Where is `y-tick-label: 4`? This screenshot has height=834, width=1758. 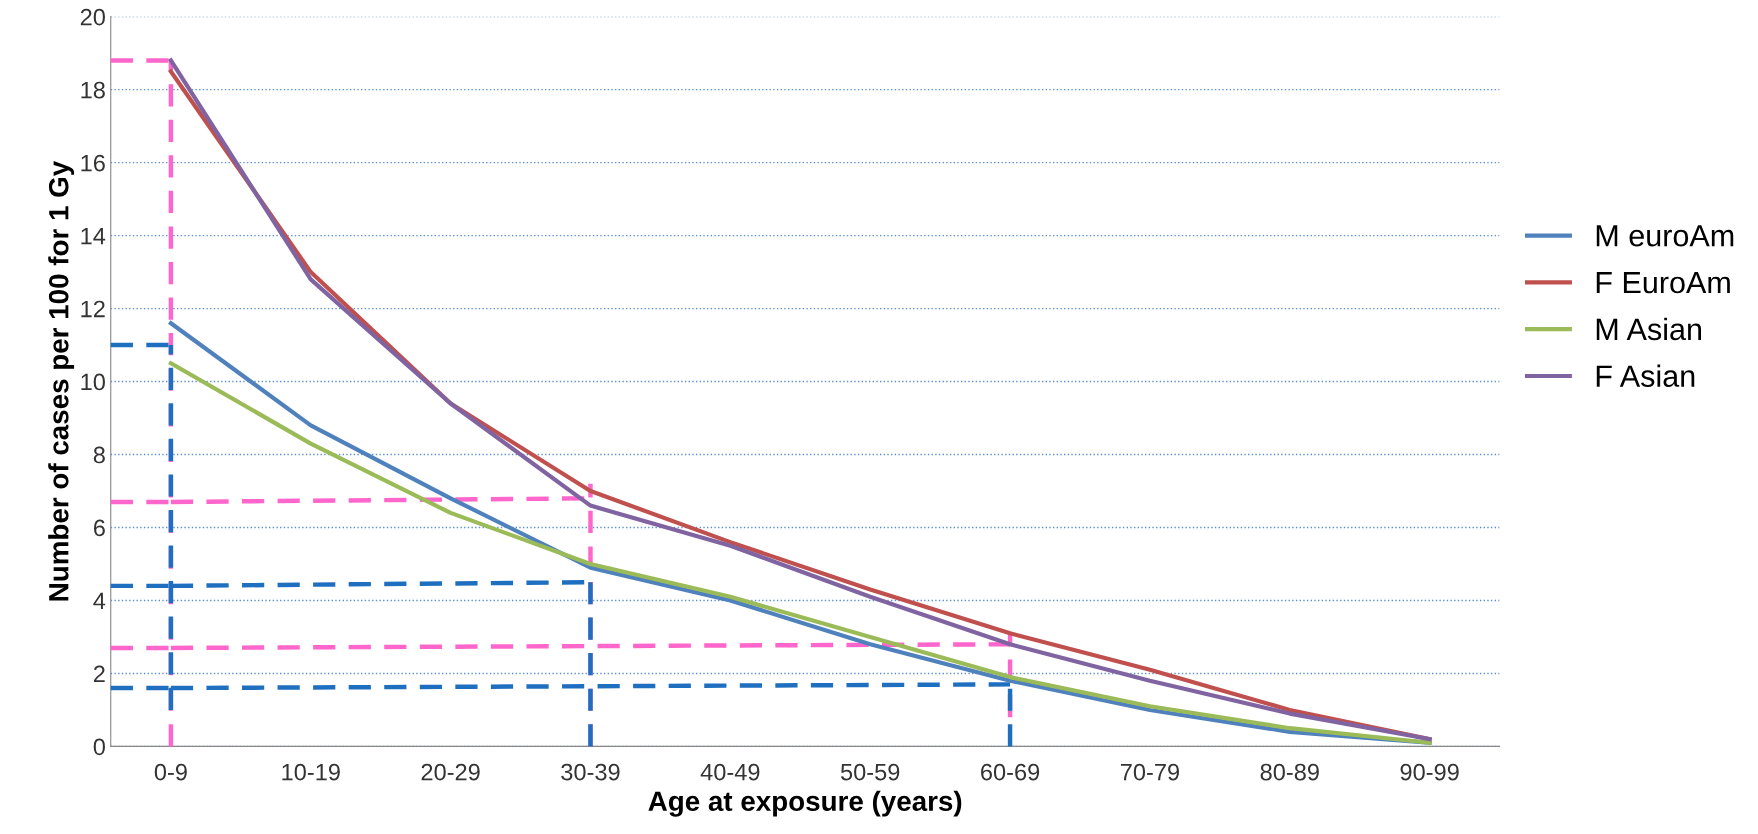 y-tick-label: 4 is located at coordinates (99, 601).